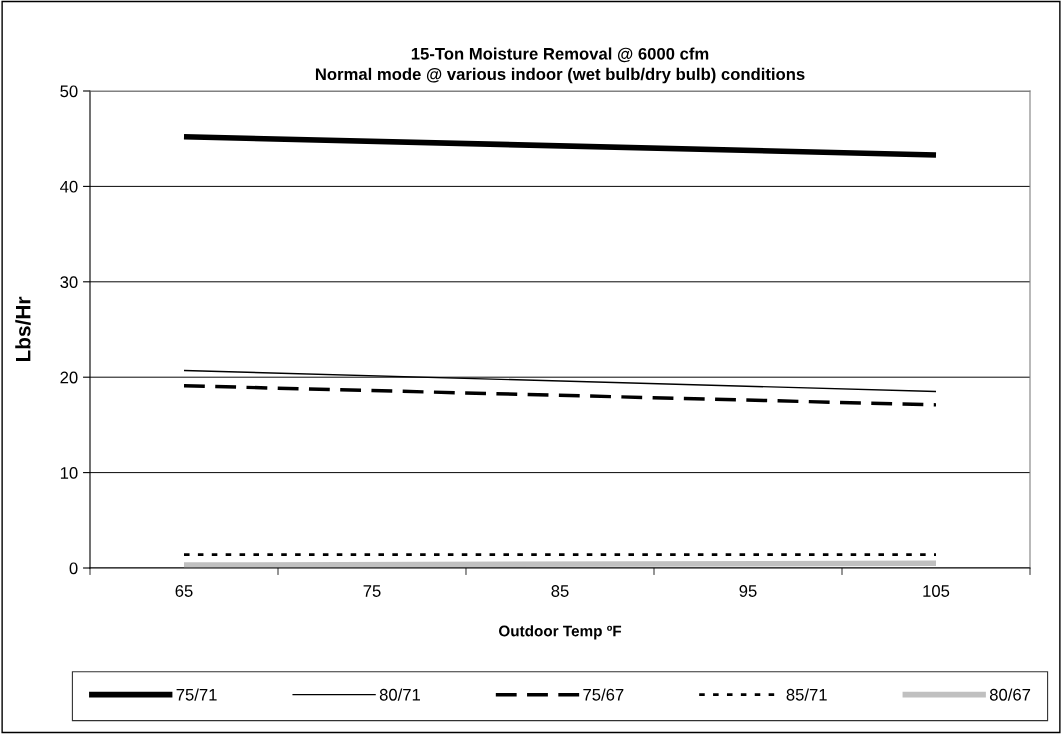 Image resolution: width=1062 pixels, height=734 pixels. Describe the element at coordinates (69, 473) in the screenshot. I see `y-tick-label: 10` at that location.